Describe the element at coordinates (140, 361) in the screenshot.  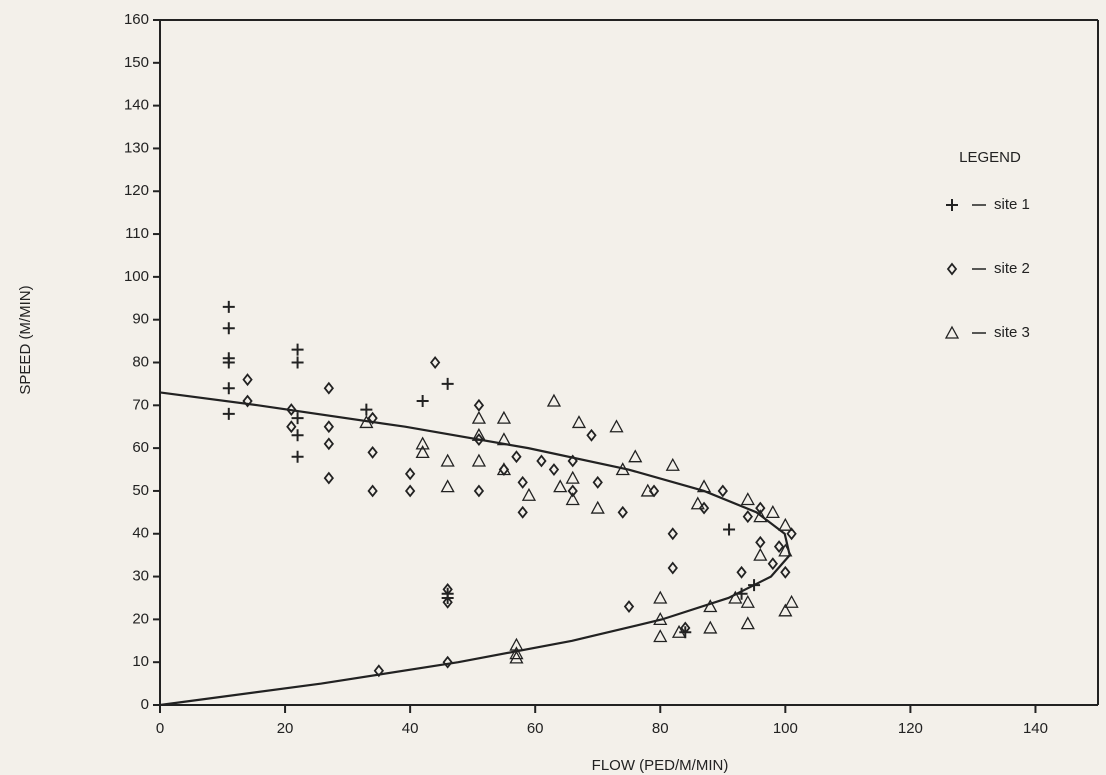
I see `y-tick-label: 80` at that location.